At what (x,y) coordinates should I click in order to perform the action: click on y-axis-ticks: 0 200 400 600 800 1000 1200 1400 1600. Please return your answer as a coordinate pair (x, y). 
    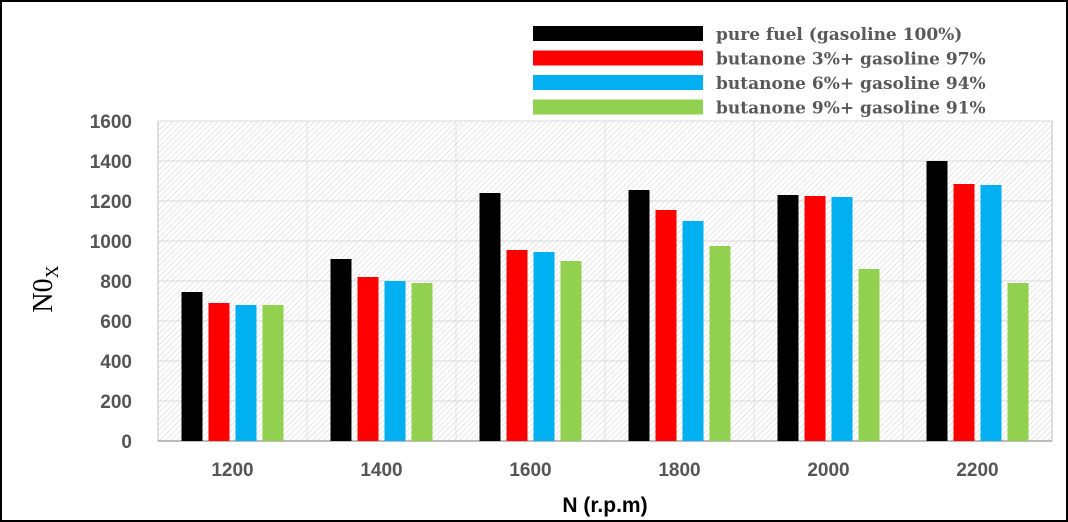
    Looking at the image, I should click on (111, 282).